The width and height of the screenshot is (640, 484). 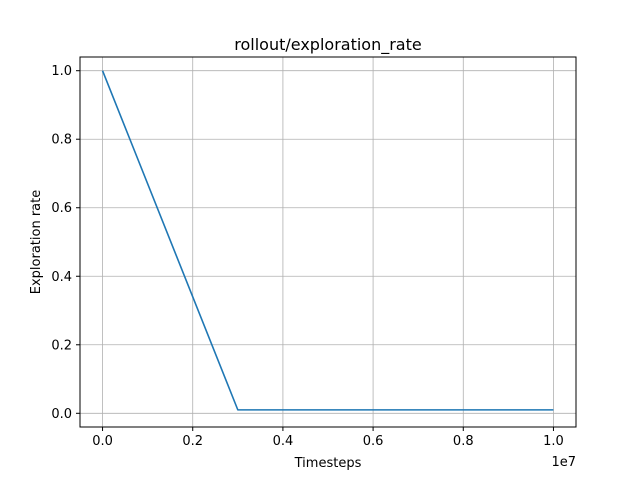 What do you see at coordinates (463, 441) in the screenshot?
I see `x-tick-label: 0.8` at bounding box center [463, 441].